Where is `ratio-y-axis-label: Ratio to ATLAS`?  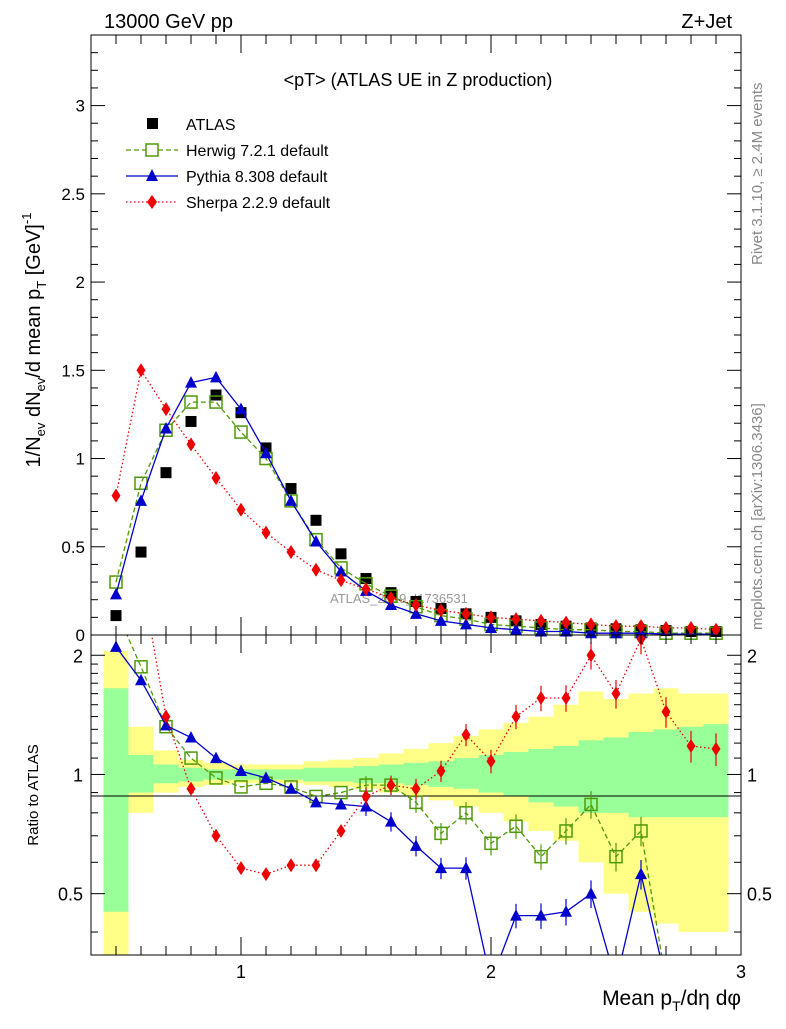
ratio-y-axis-label: Ratio to ATLAS is located at coordinates (33, 794).